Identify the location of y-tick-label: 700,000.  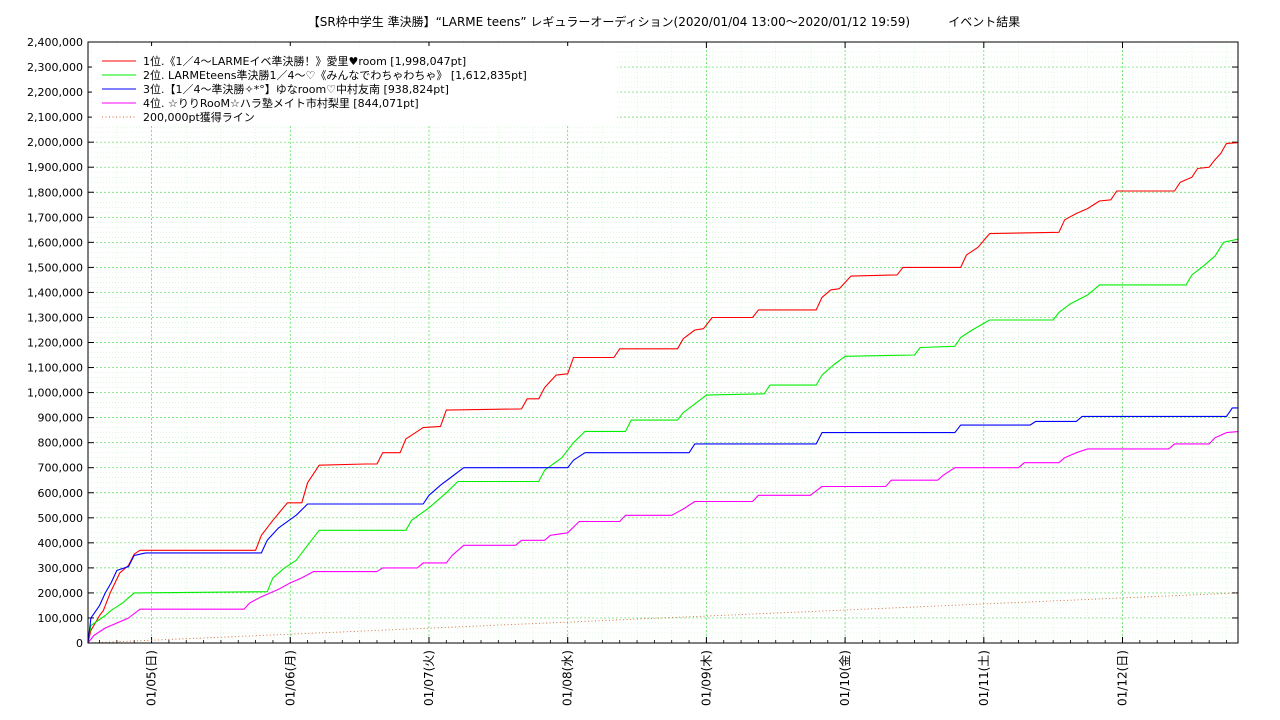
(61, 468).